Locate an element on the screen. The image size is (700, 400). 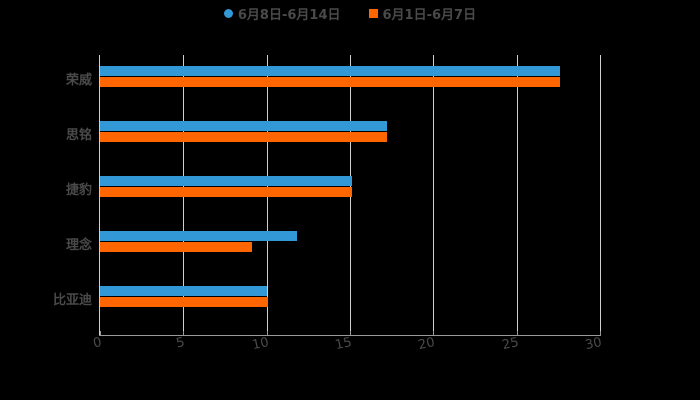
legend-item-week1: 6月1日-6月7日 is located at coordinates (422, 13).